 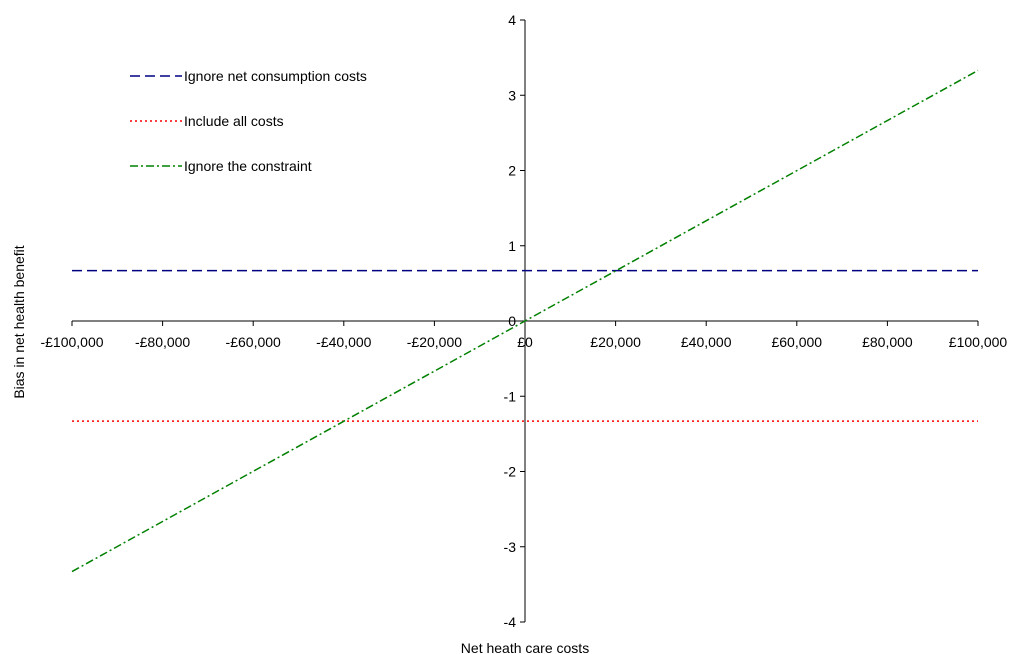 I want to click on x-tick-label: -£60,000, so click(x=253, y=342).